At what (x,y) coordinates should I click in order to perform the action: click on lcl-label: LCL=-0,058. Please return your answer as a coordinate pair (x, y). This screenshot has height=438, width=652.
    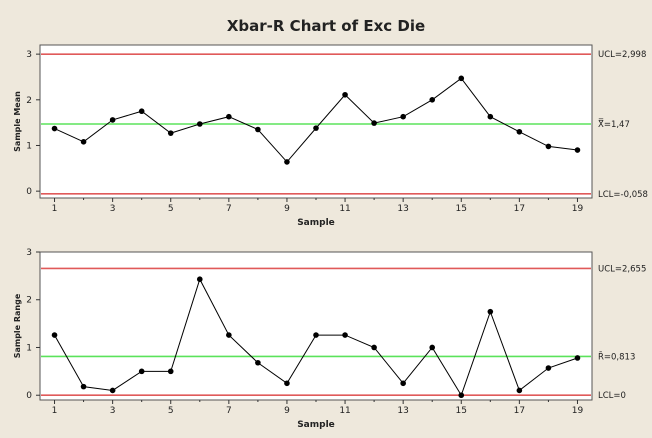
    Looking at the image, I should click on (623, 195).